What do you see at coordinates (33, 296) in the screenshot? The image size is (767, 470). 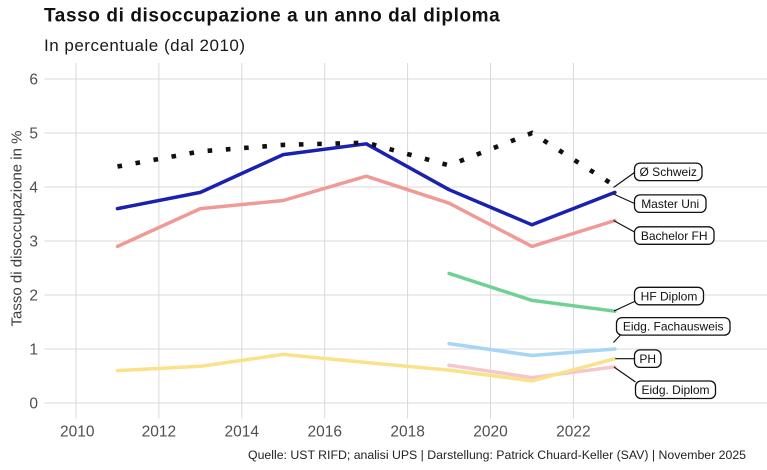 I see `svg-text: 2` at bounding box center [33, 296].